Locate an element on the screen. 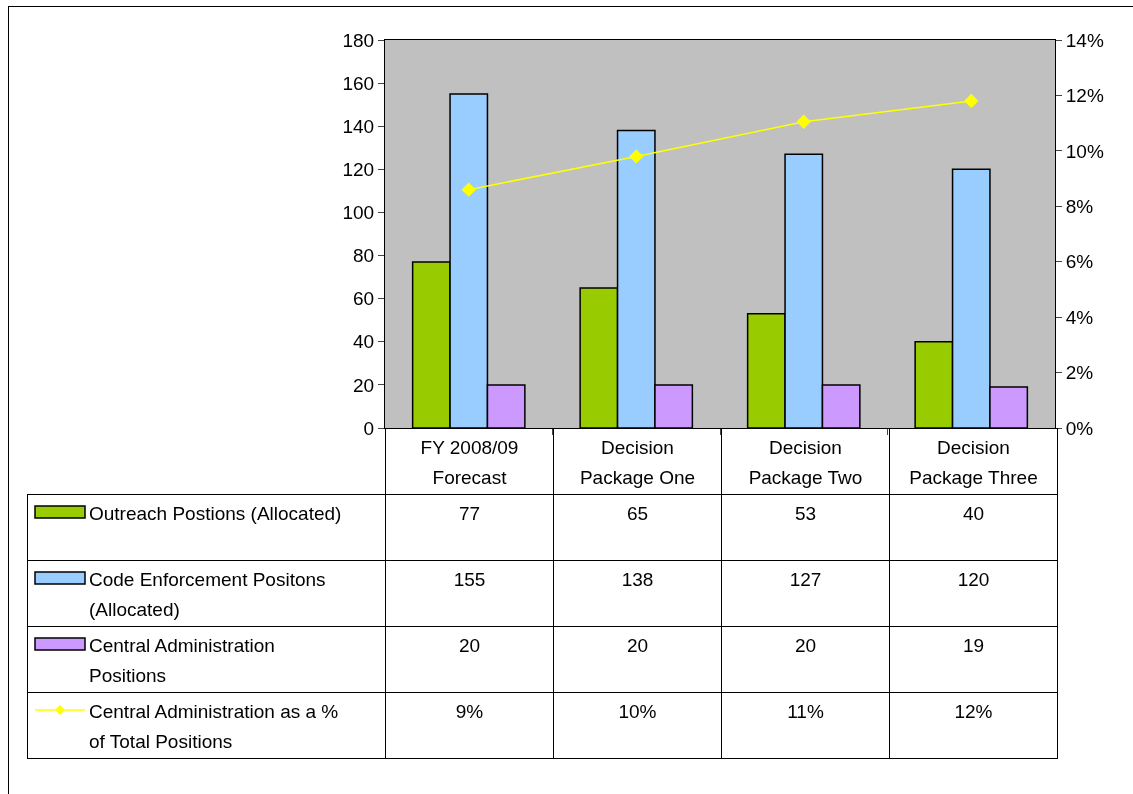 The width and height of the screenshot is (1133, 794). data-label: 11% is located at coordinates (805, 725).